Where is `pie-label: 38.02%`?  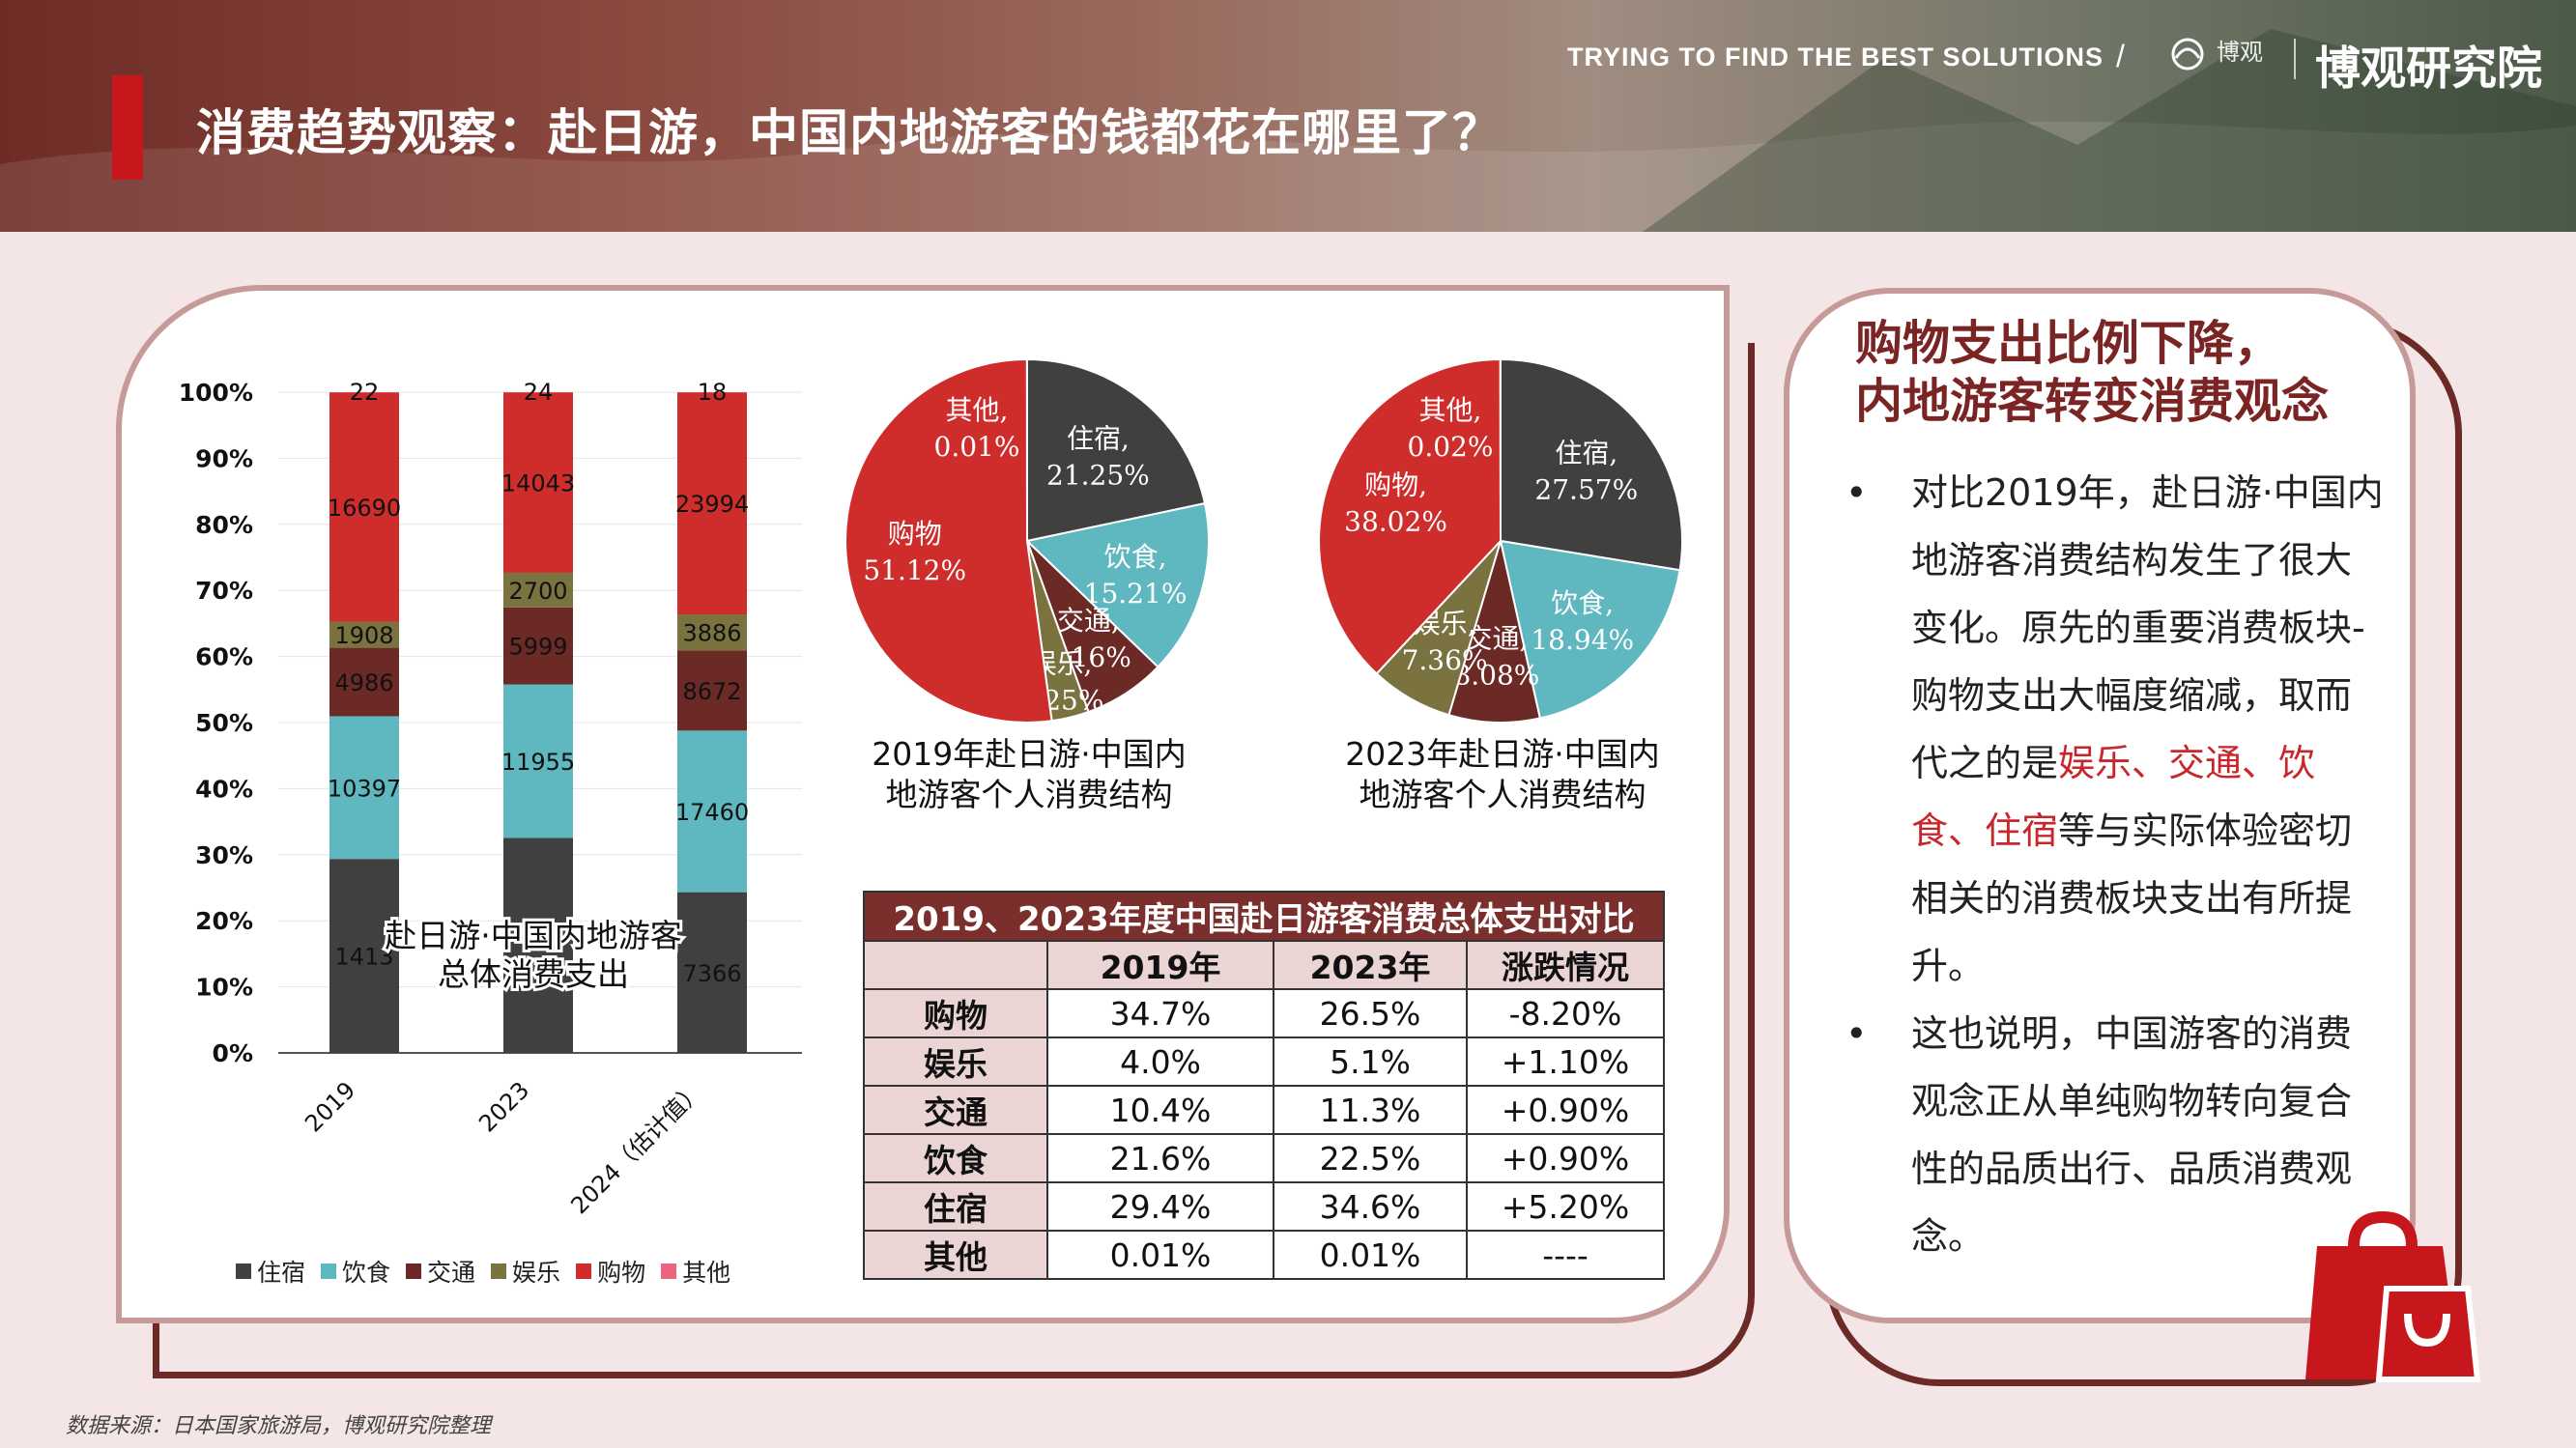 pie-label: 38.02% is located at coordinates (1396, 521).